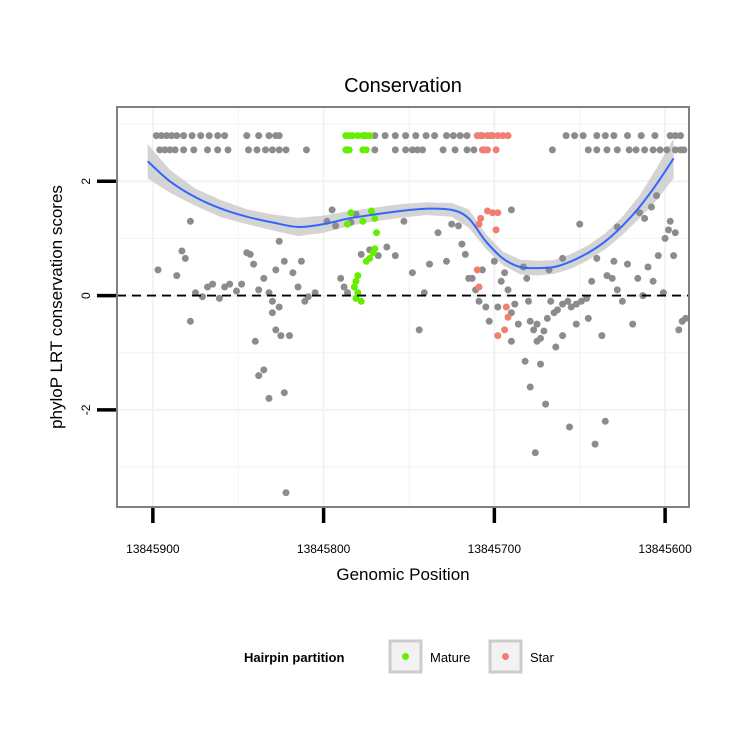  Describe the element at coordinates (665, 549) in the screenshot. I see `x-tick-label: 13845600` at that location.